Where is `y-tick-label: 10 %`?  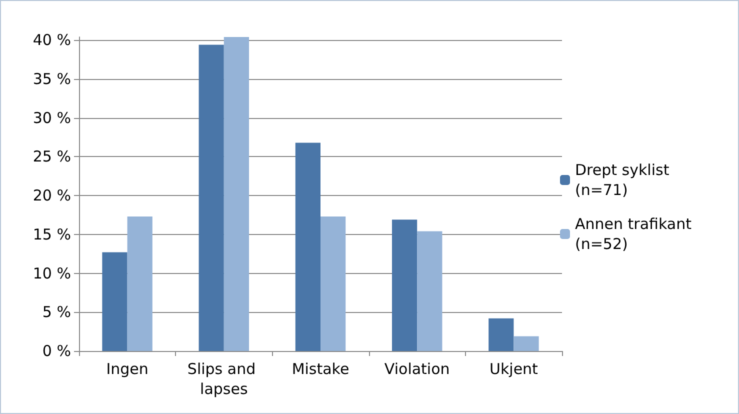
y-tick-label: 10 % is located at coordinates (51, 273).